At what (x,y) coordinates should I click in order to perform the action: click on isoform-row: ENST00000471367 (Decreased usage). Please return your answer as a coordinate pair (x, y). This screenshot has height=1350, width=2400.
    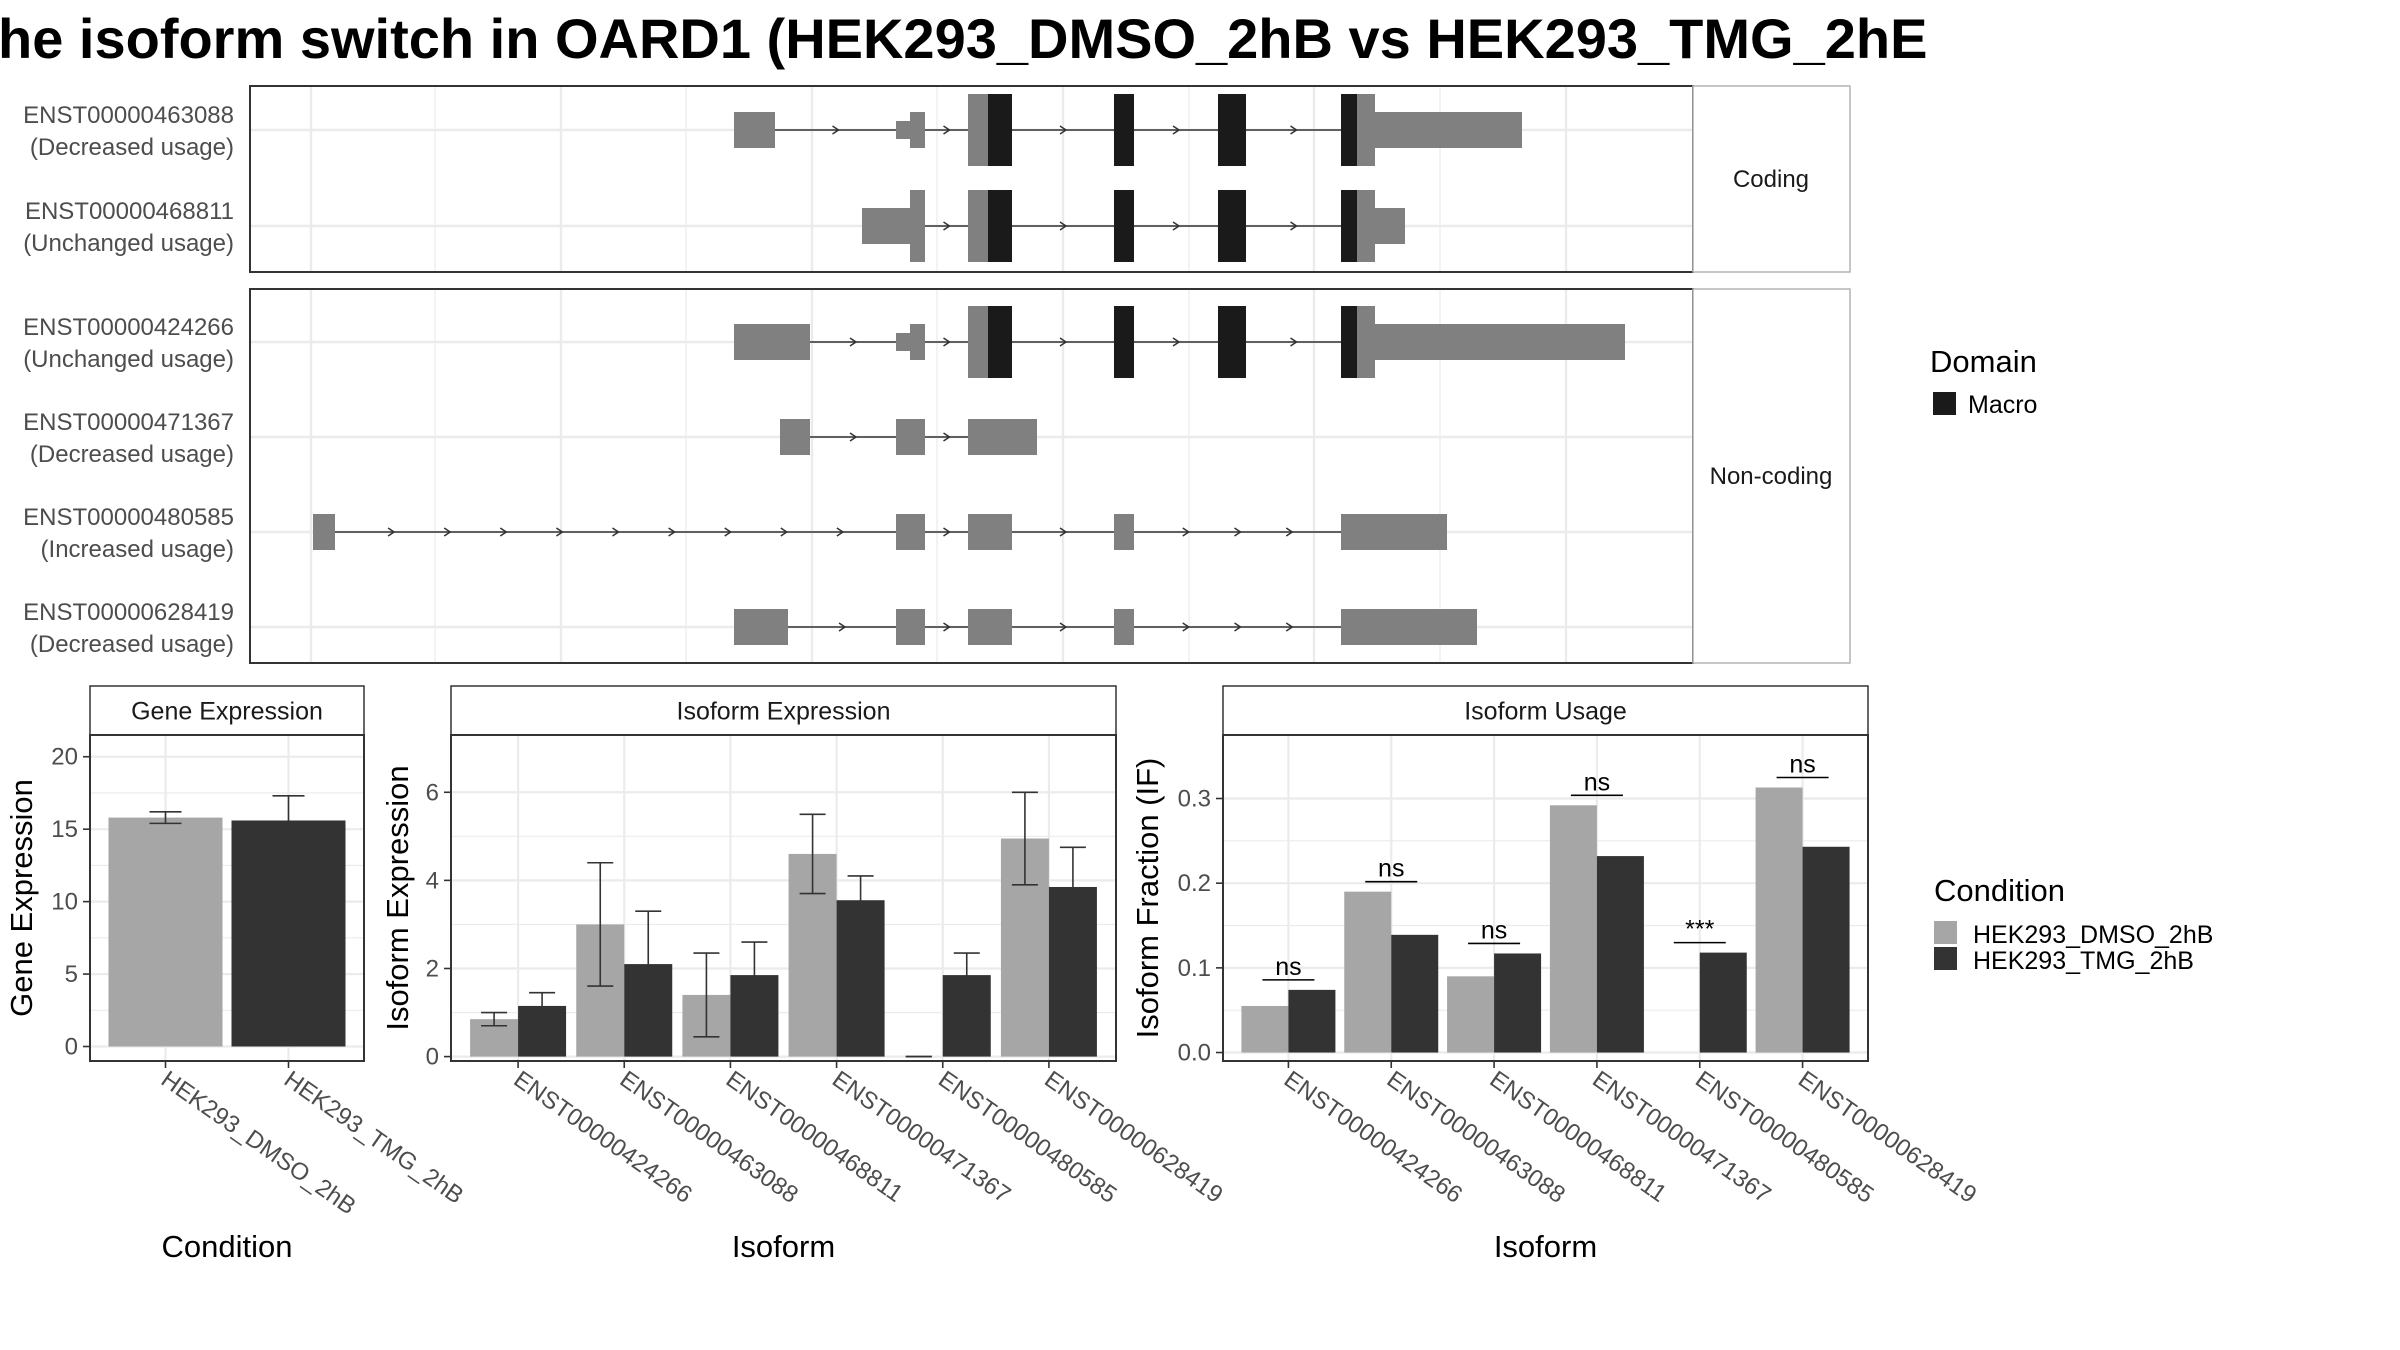
    Looking at the image, I should click on (530, 438).